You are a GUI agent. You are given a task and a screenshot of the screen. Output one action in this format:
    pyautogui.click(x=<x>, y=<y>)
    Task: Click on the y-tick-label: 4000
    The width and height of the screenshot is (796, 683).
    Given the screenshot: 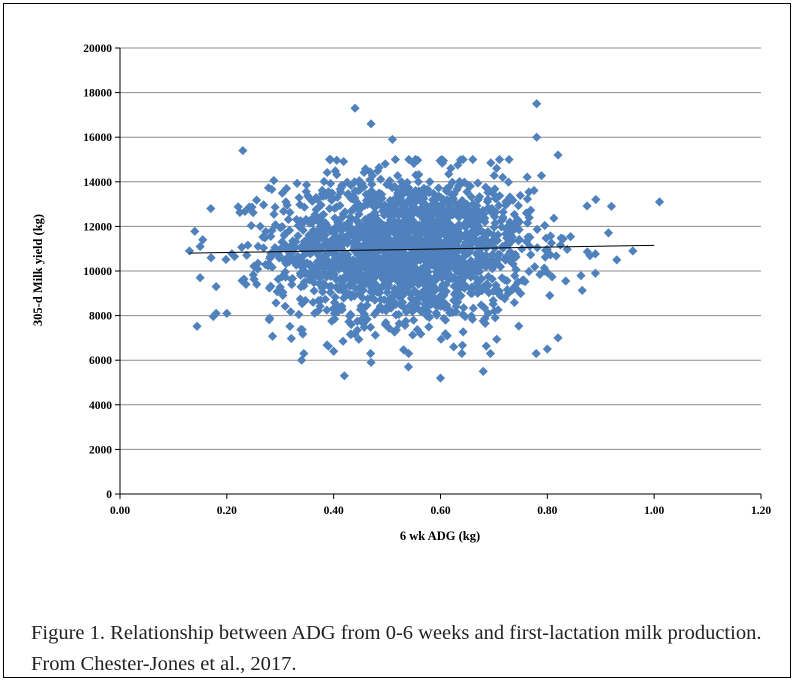 What is the action you would take?
    pyautogui.click(x=100, y=406)
    